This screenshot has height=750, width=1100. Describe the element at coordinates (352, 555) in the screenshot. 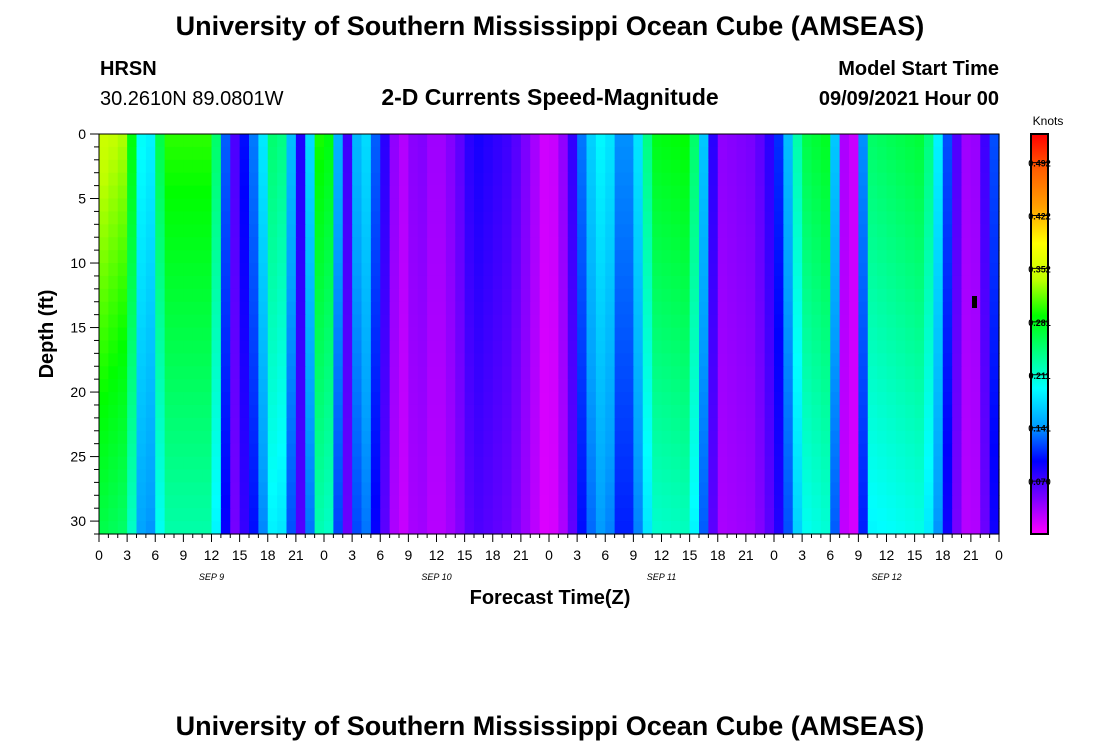

I see `x-tick-label: 3` at that location.